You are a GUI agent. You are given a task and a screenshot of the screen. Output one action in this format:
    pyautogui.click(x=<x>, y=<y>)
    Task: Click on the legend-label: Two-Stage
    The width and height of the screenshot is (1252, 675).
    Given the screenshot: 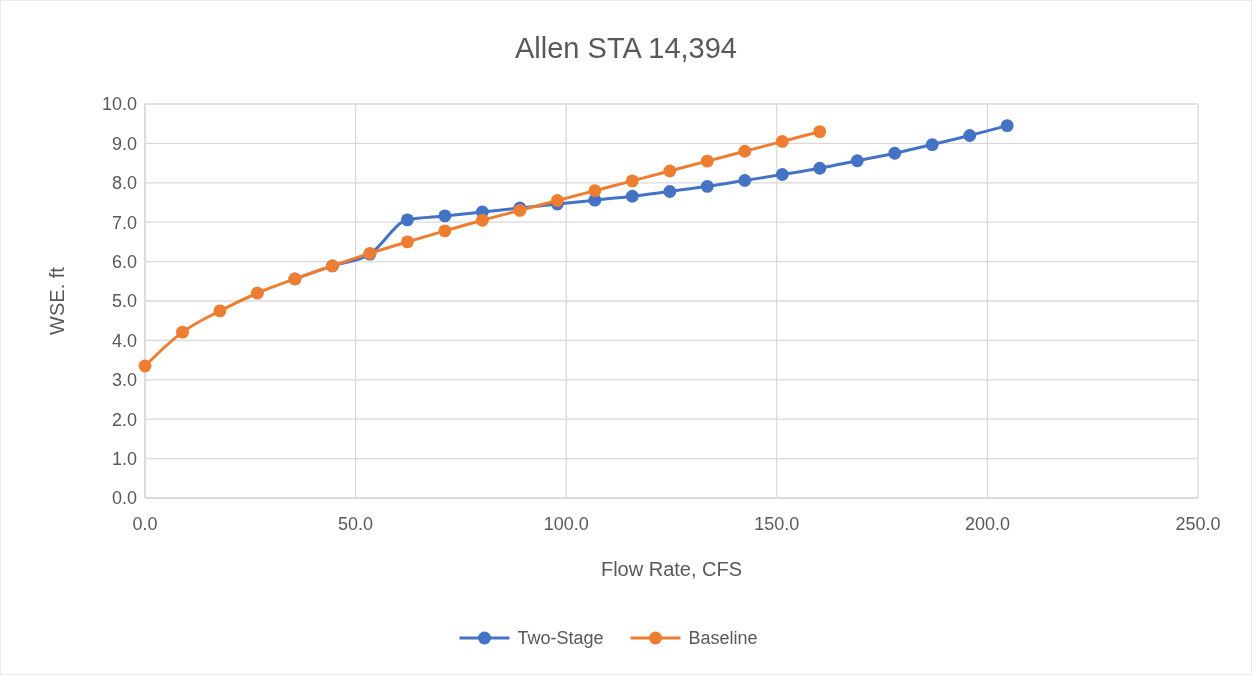 What is the action you would take?
    pyautogui.click(x=560, y=638)
    